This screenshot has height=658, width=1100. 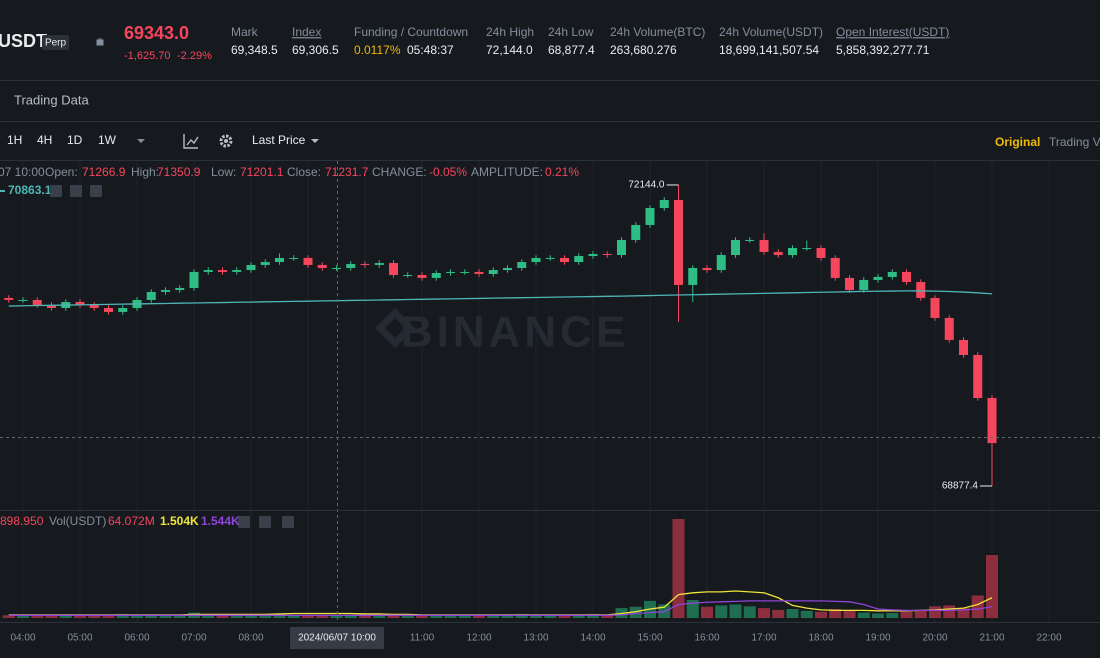 What do you see at coordinates (500, 298) in the screenshot?
I see `ma-line` at bounding box center [500, 298].